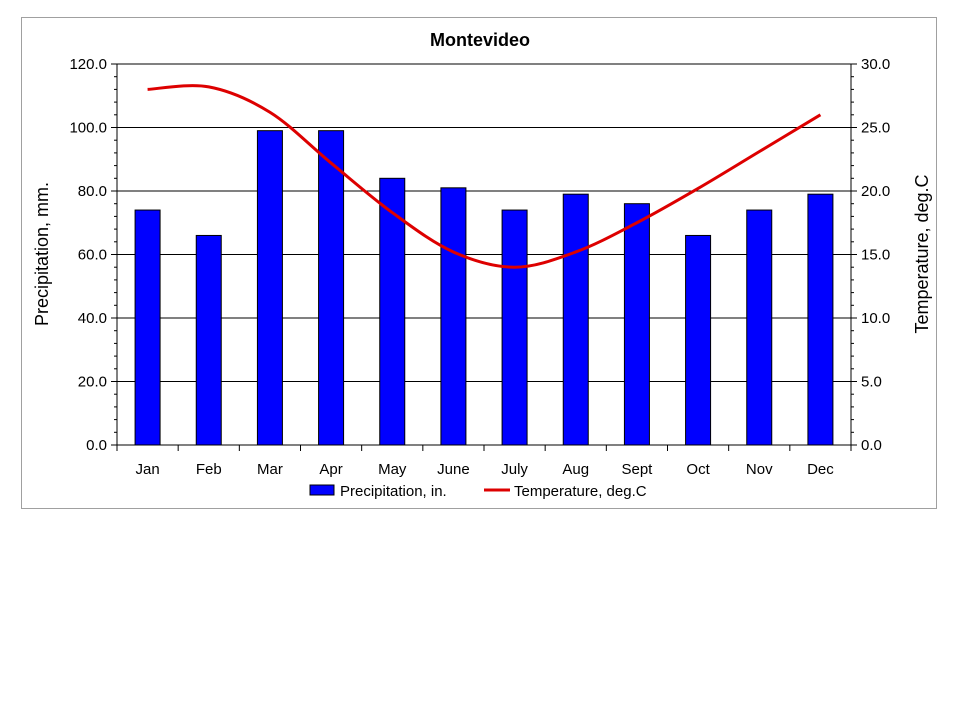  I want to click on y-left-tick-label: 20.0, so click(92, 382).